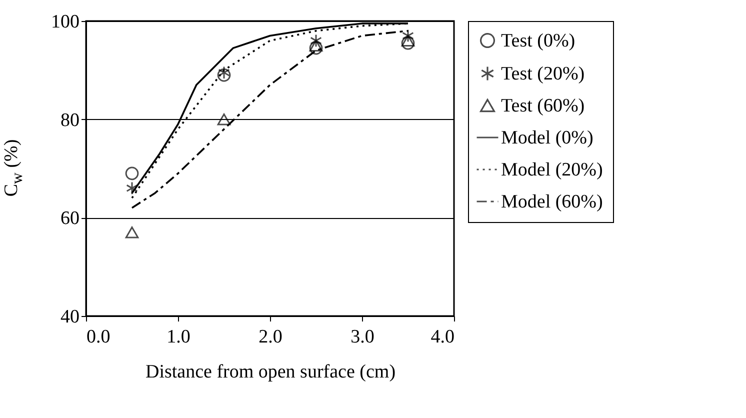 The image size is (746, 418). What do you see at coordinates (70, 219) in the screenshot?
I see `y-tick-label: 60` at bounding box center [70, 219].